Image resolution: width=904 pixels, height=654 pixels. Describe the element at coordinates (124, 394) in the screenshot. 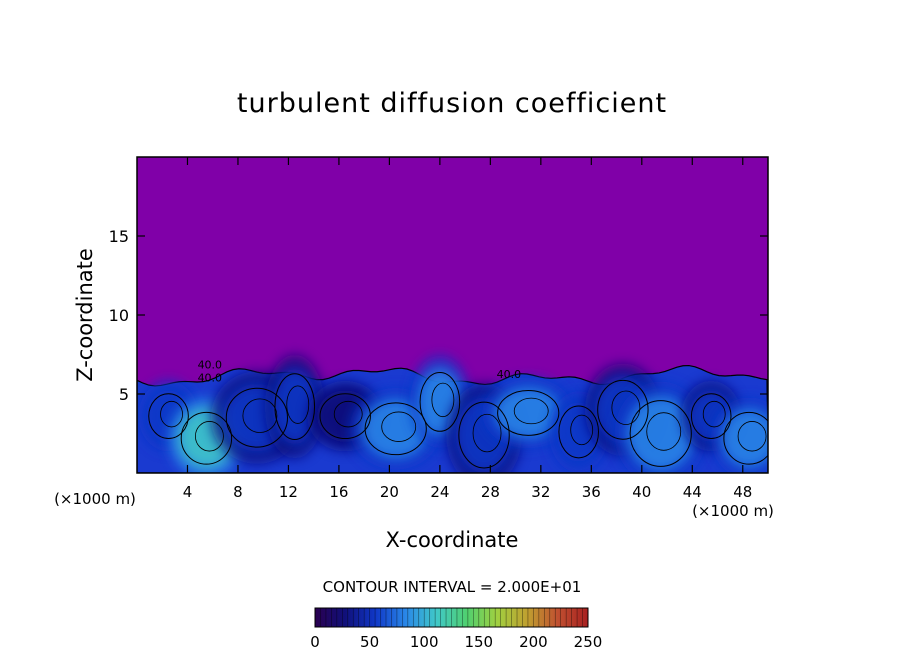

I see `y-tick-label: 5` at that location.